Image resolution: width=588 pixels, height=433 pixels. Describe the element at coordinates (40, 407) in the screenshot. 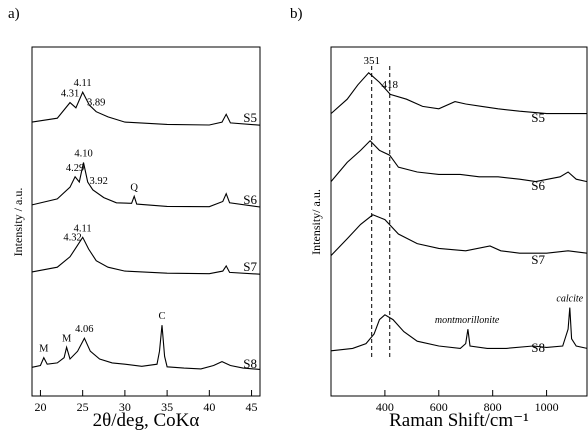

I see `a-x-tick-label: 20` at that location.